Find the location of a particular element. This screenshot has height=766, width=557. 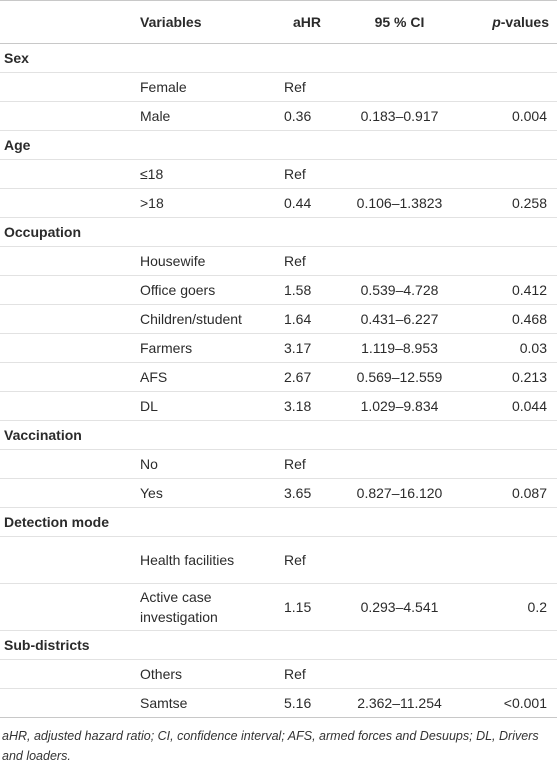

variable-cell: ≤18 is located at coordinates (205, 174).